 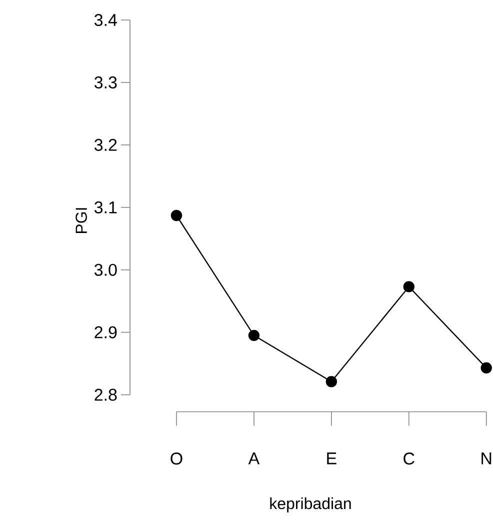 I want to click on y-tick-label: 3.1, so click(x=105, y=207).